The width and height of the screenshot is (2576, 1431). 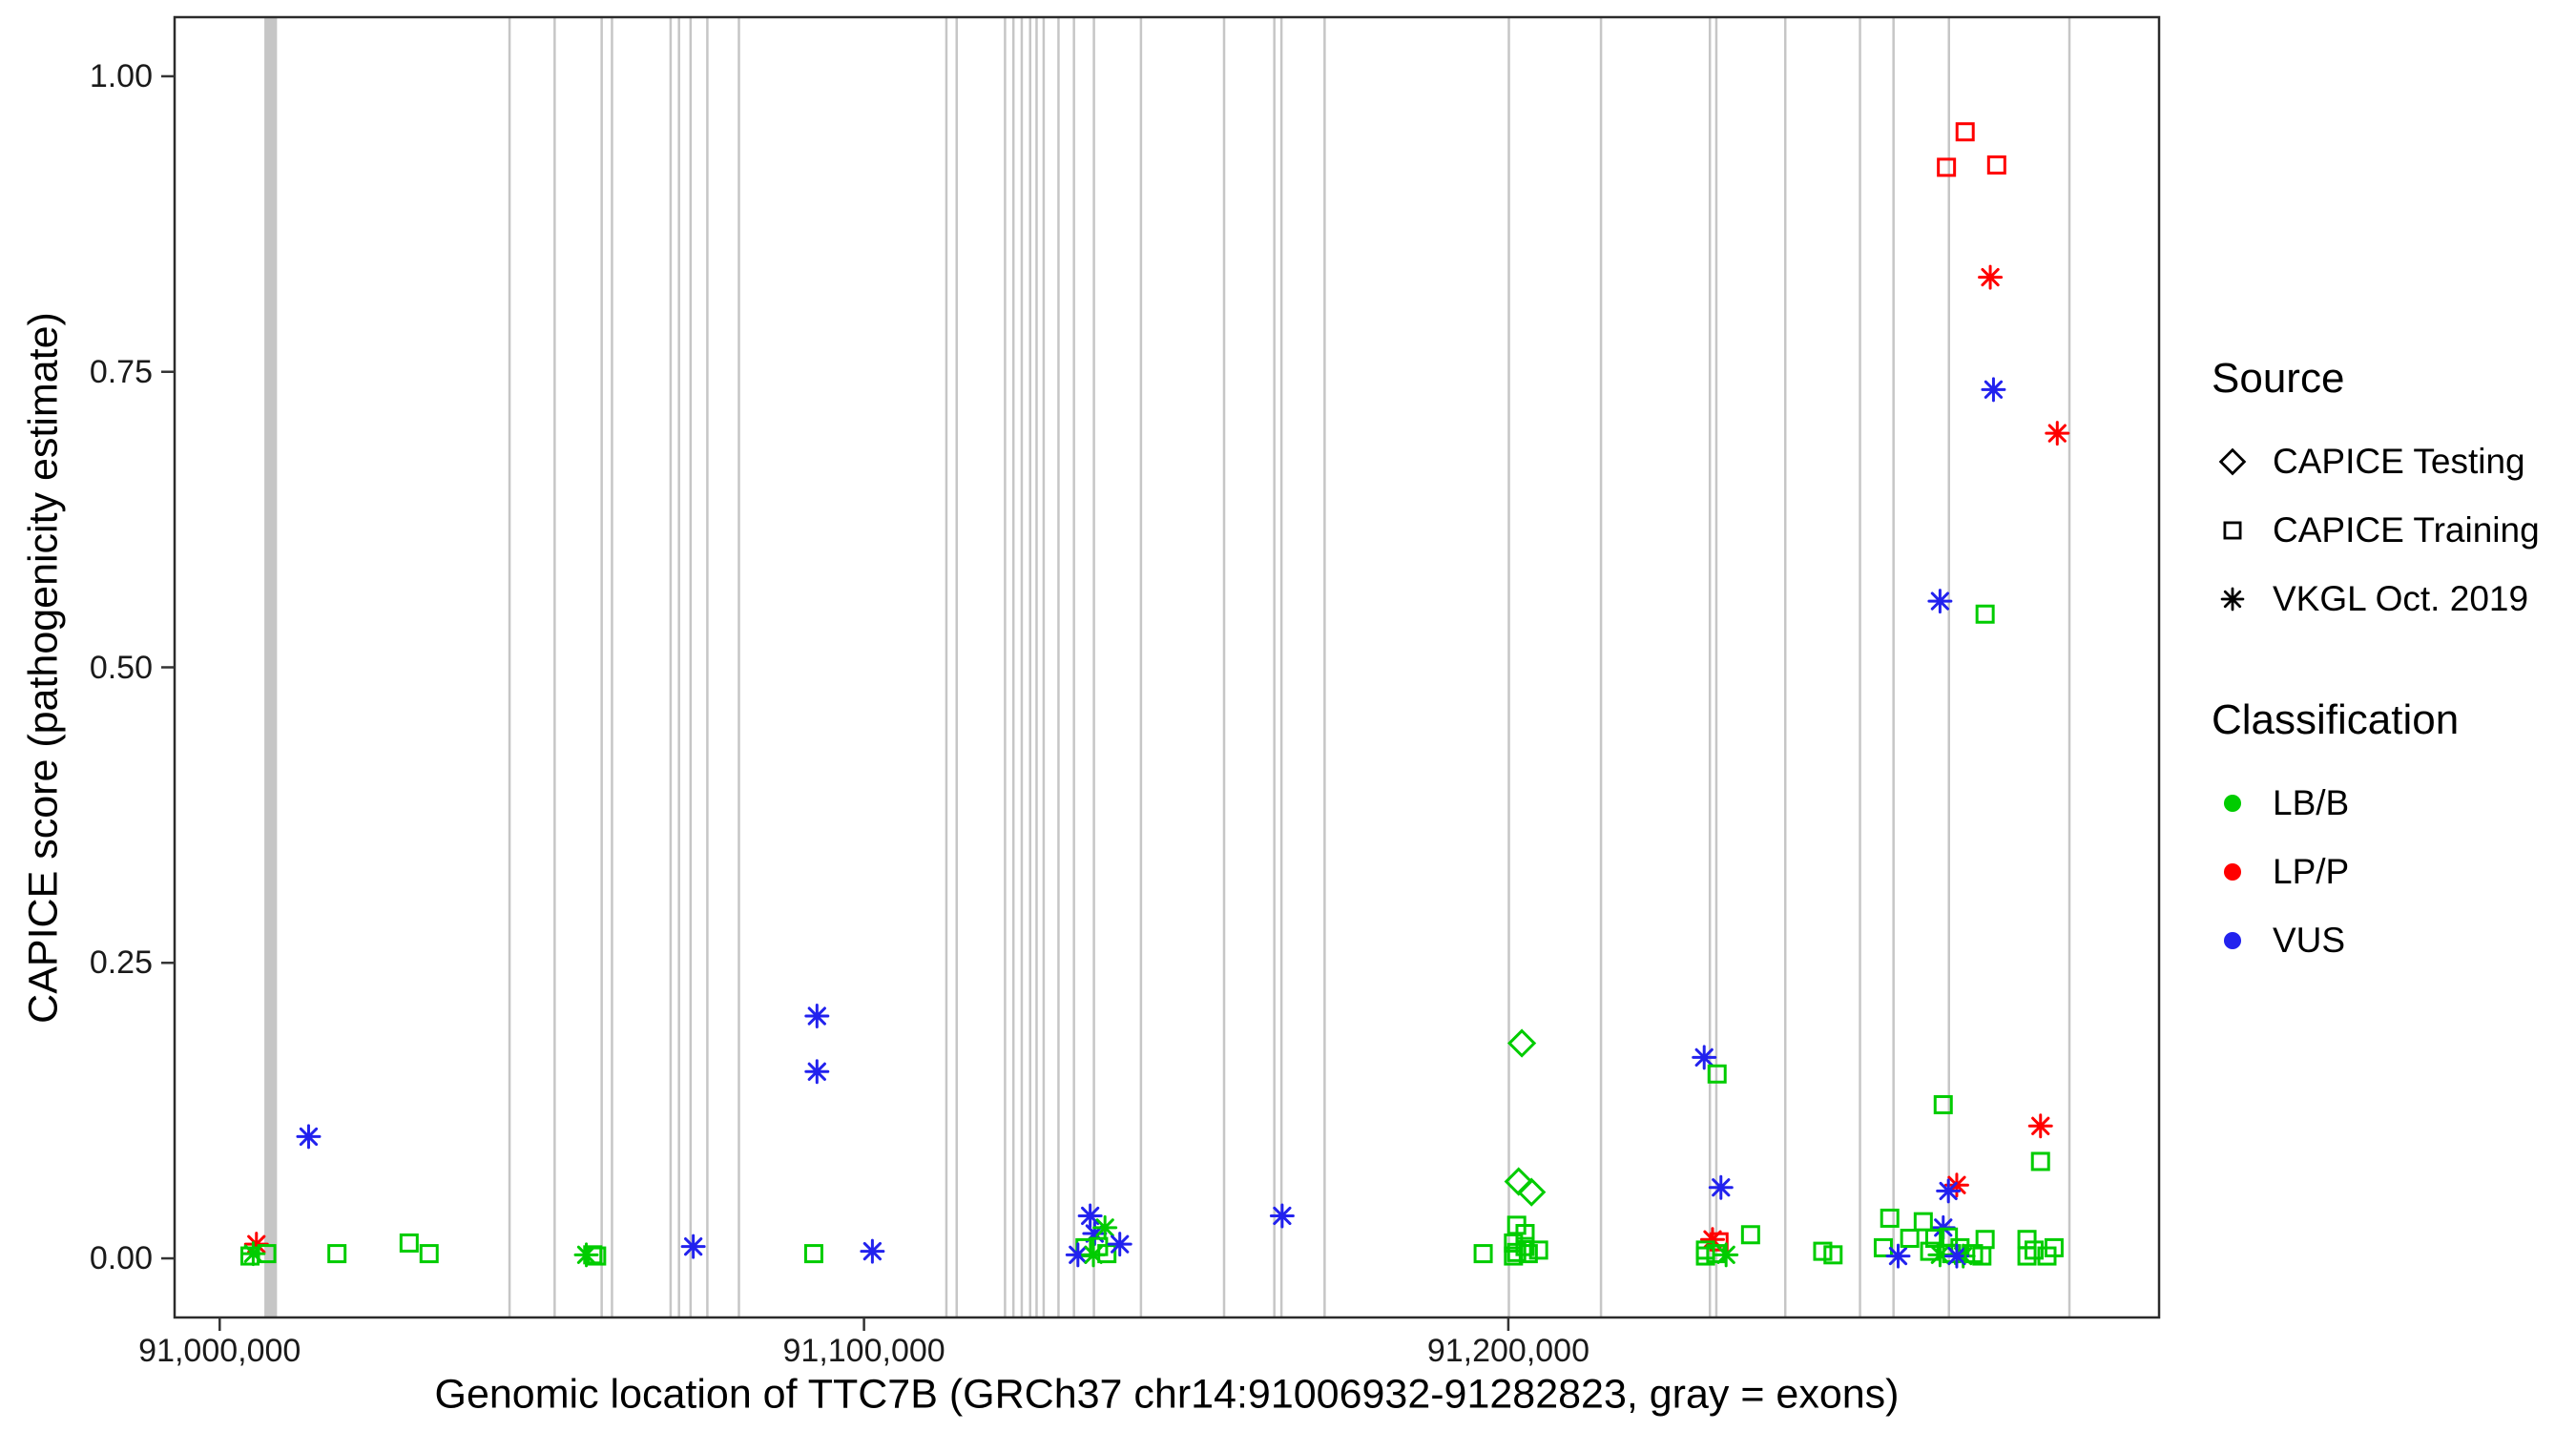 What do you see at coordinates (2232, 530) in the screenshot?
I see `square-icon` at bounding box center [2232, 530].